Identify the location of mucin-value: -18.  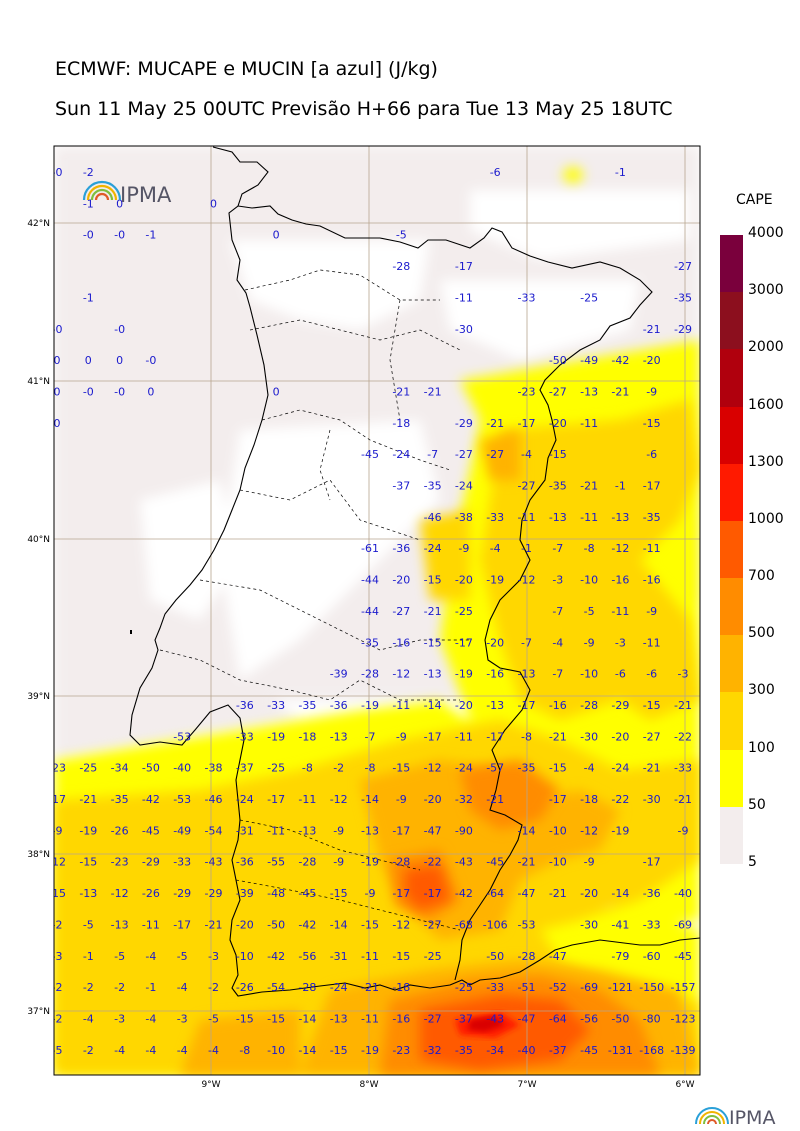
(307, 736).